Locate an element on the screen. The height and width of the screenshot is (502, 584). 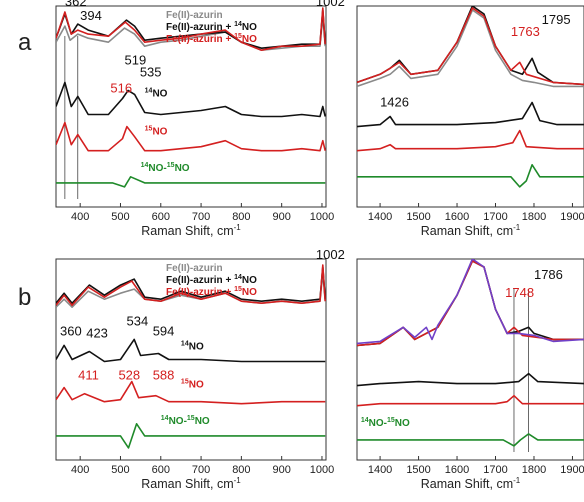
peak-label: 423 is located at coordinates (97, 332).